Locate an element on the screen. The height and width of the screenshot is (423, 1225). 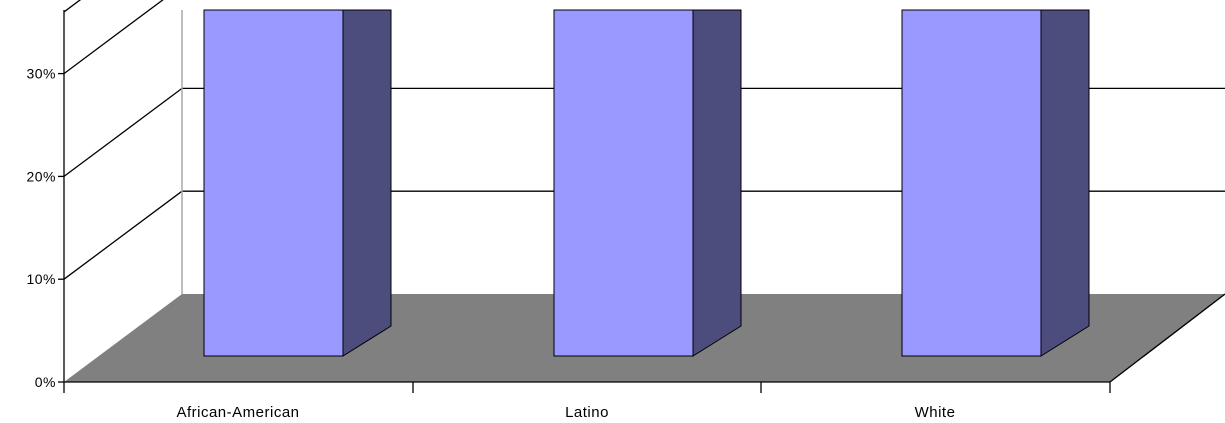
x-tick-label: African-American is located at coordinates (237, 412).